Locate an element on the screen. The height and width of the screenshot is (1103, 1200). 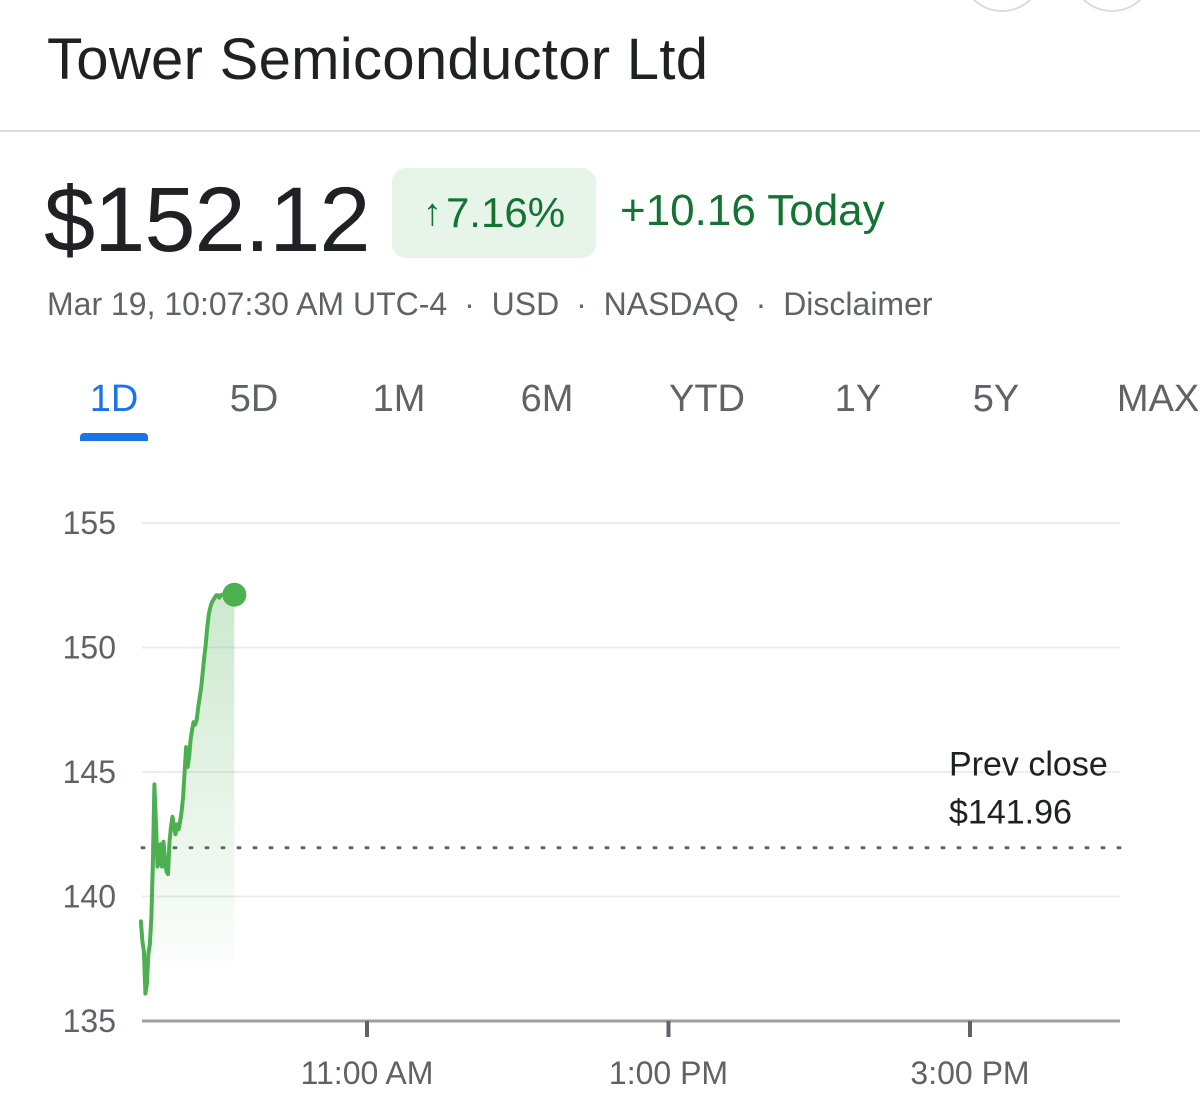
x-tick-label: 3:00 PM is located at coordinates (969, 1073).